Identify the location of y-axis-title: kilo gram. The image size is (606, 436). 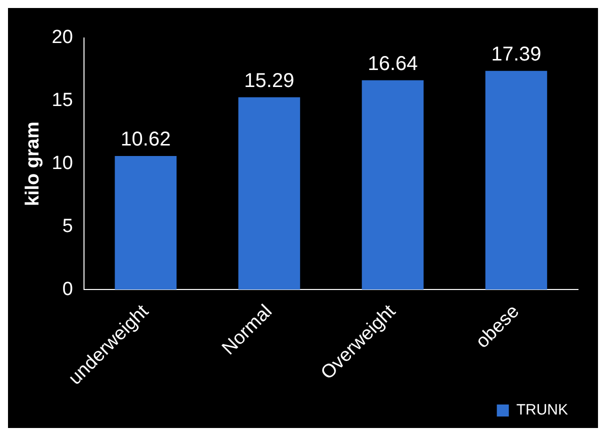
(33, 164).